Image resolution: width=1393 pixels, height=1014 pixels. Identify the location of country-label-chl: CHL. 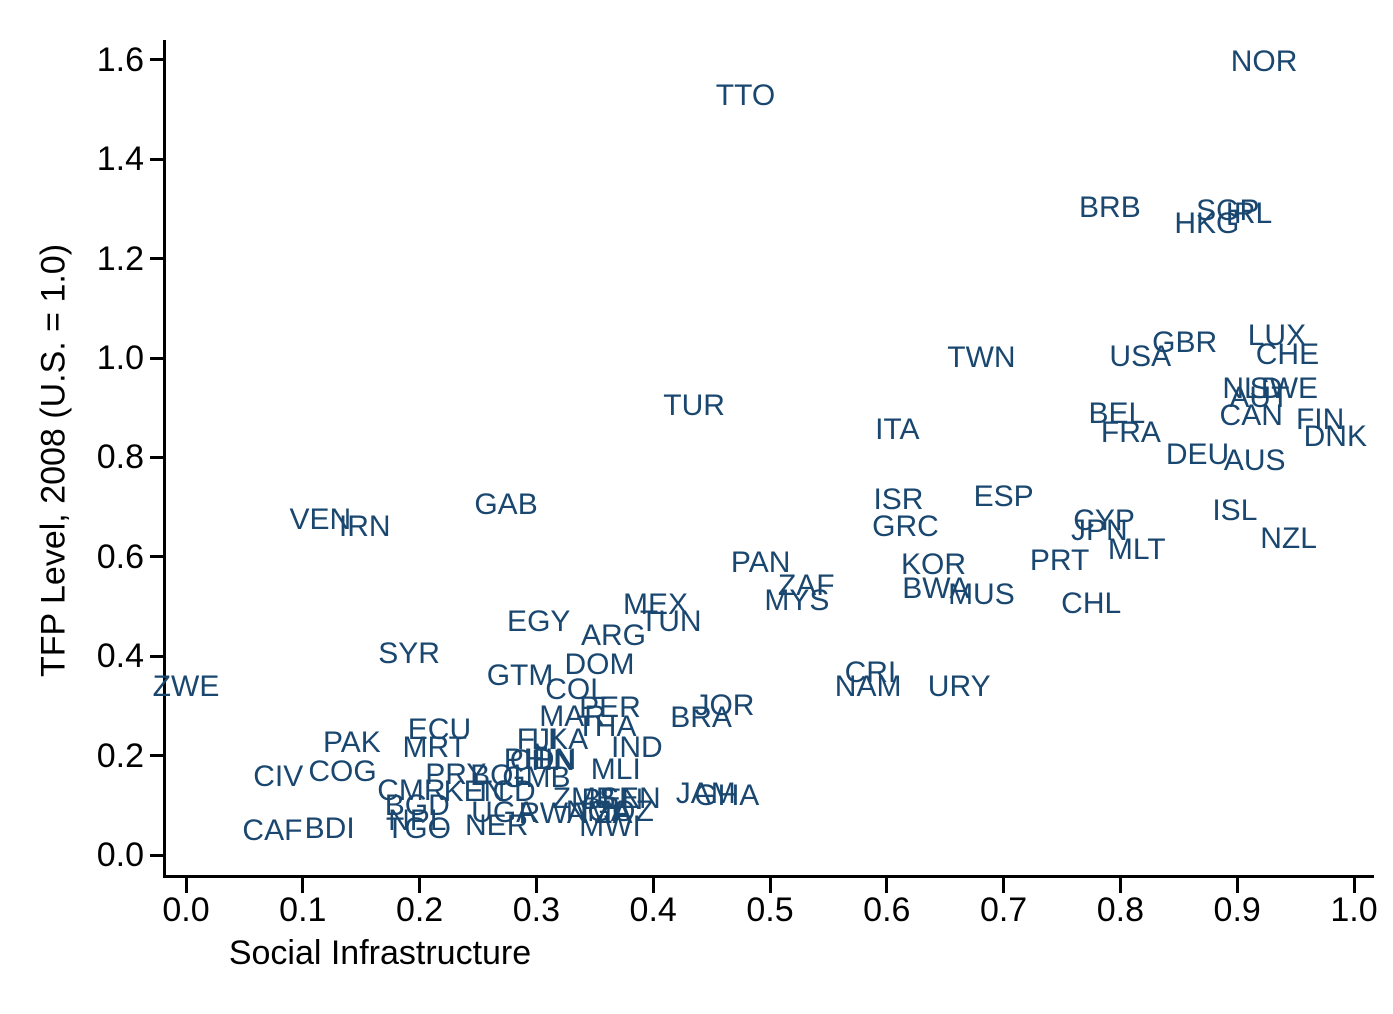
(1091, 603).